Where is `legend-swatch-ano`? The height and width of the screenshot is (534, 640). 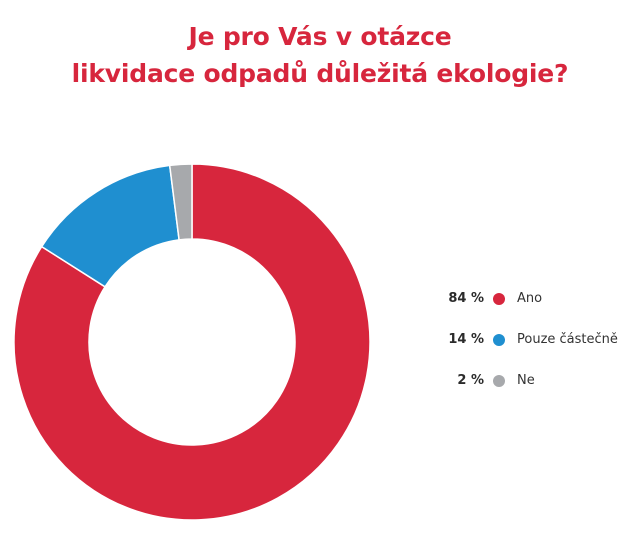 legend-swatch-ano is located at coordinates (499, 299).